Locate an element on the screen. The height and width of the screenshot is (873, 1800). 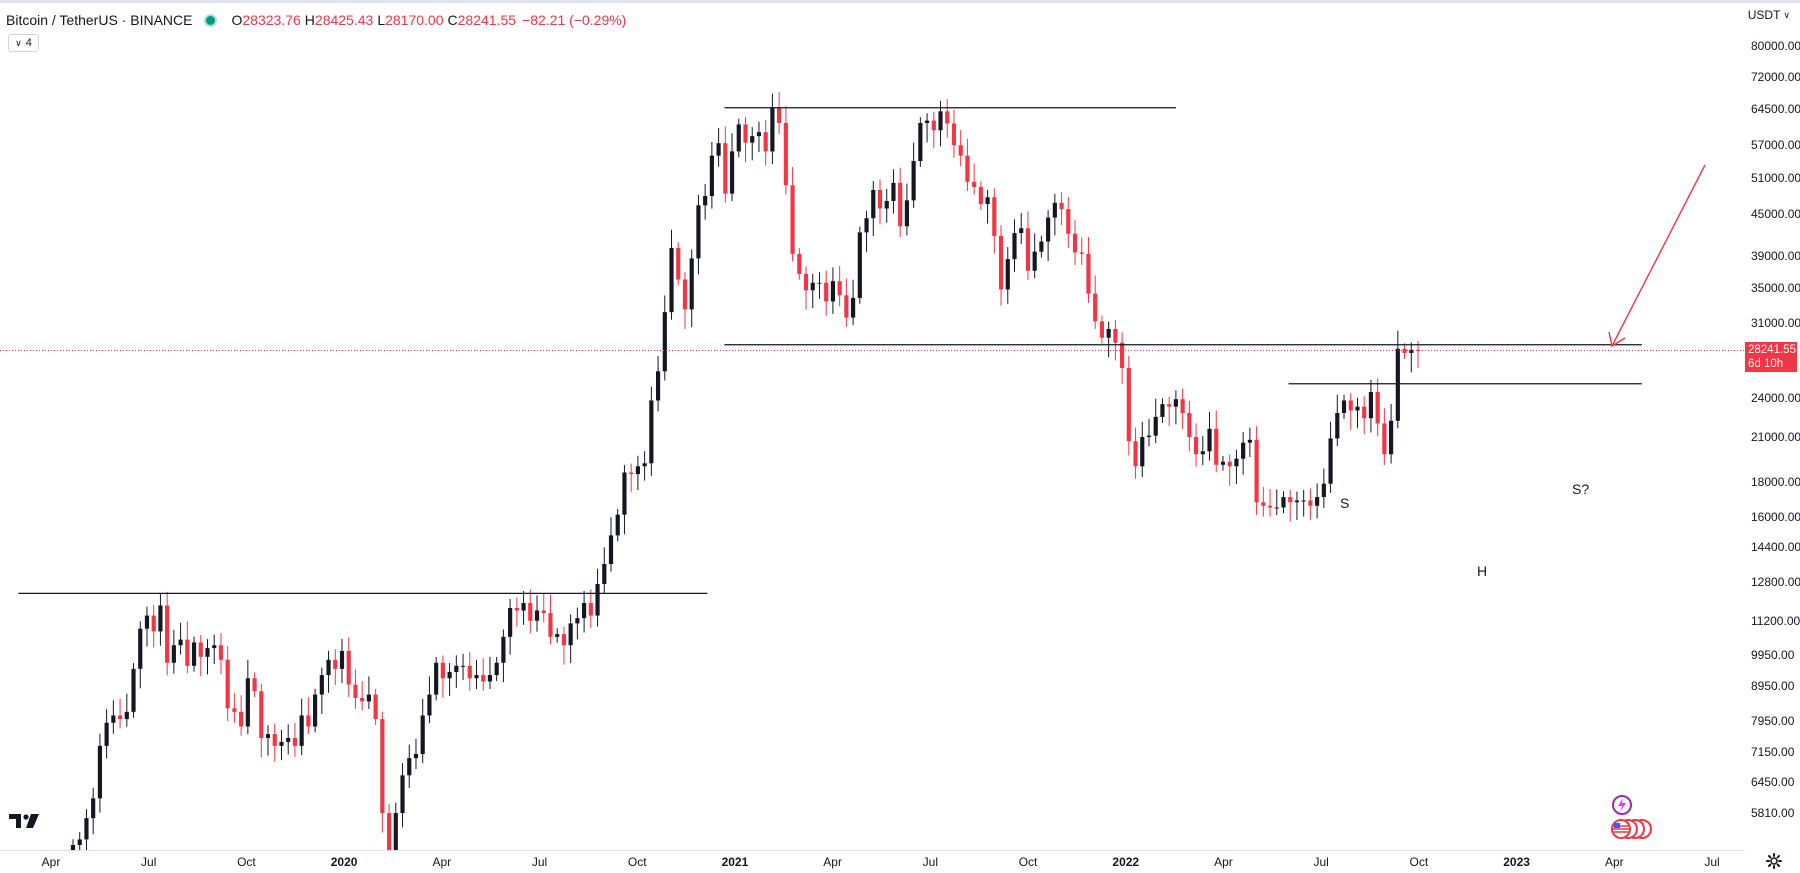
price-tick-label: 51000.00 is located at coordinates (1775, 177).